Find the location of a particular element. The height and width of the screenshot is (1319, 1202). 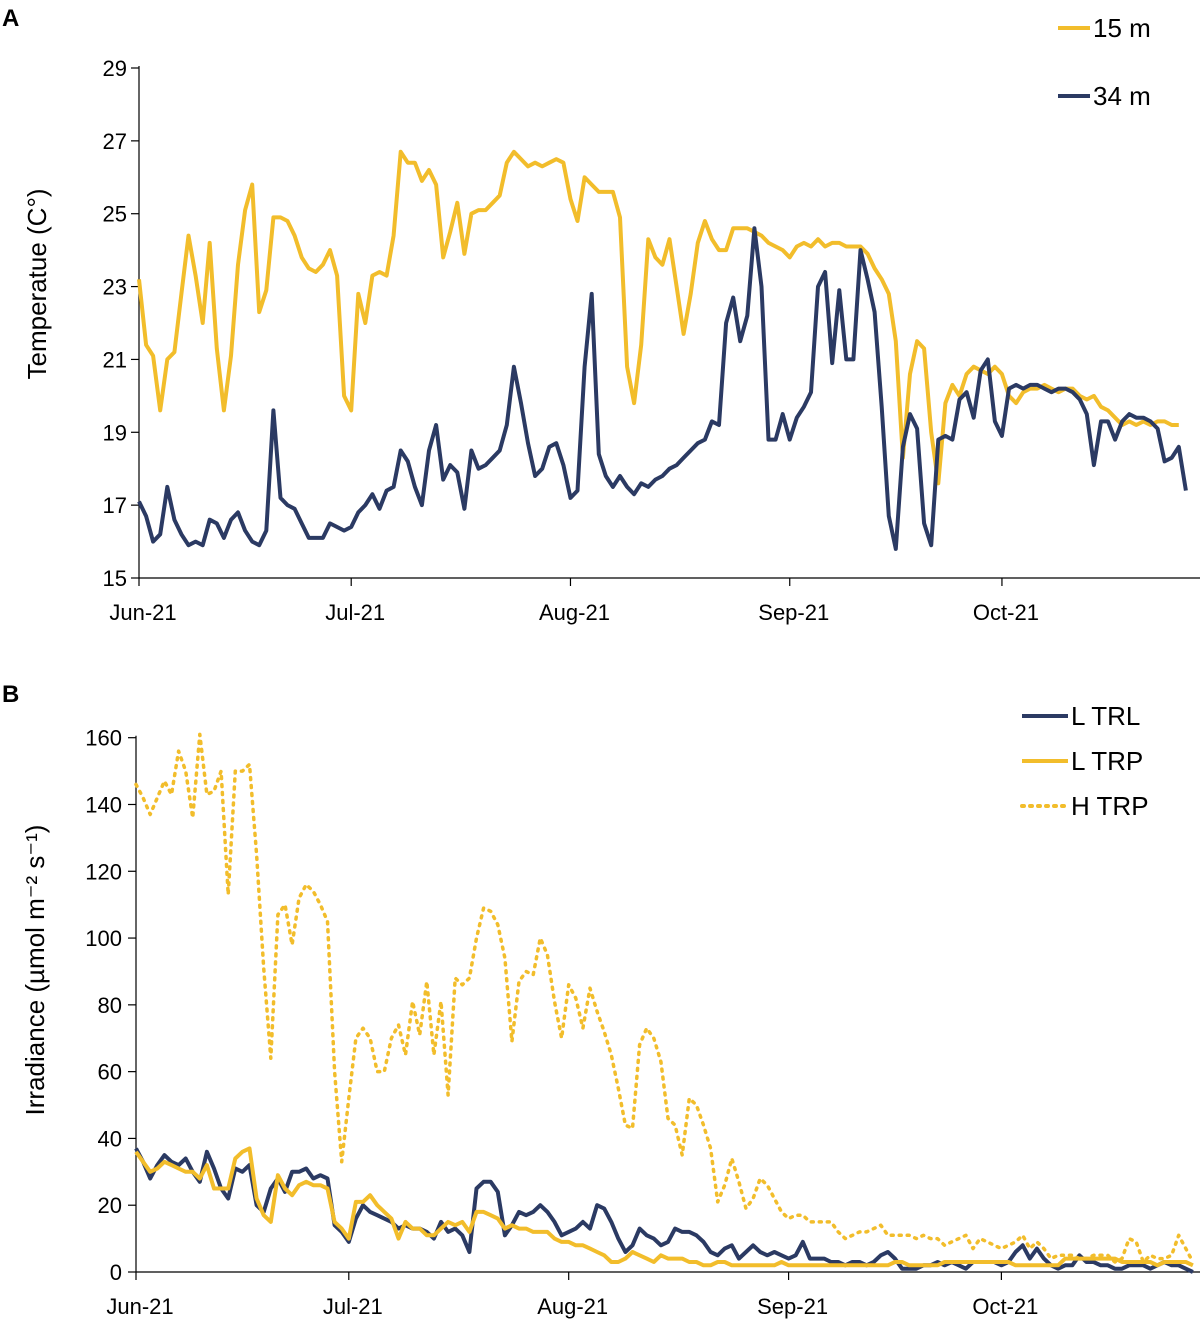

panel-label-a: A is located at coordinates (10, 18).